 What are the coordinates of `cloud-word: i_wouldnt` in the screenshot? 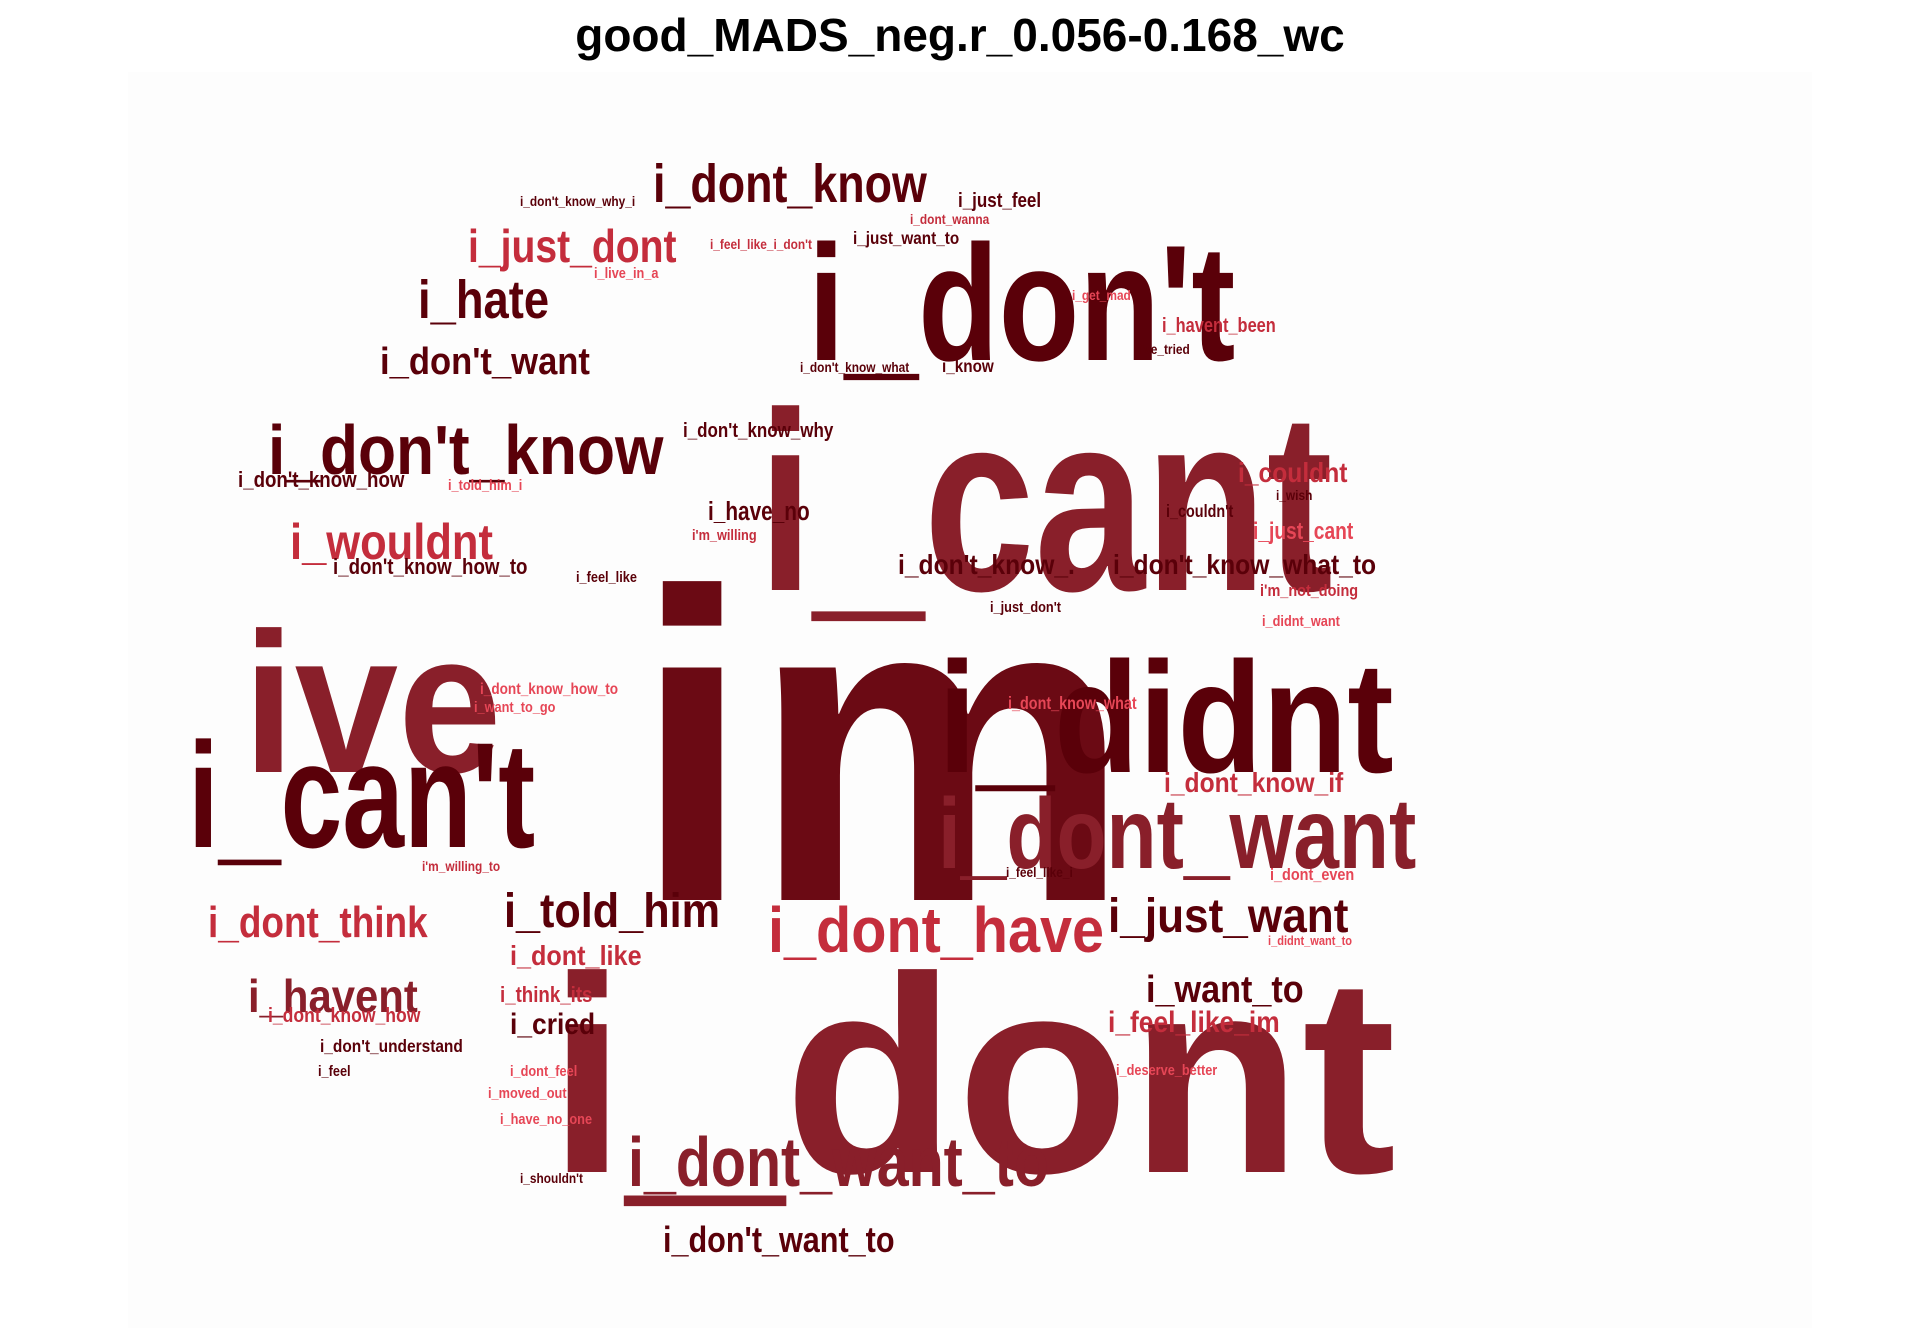 It's located at (391, 541).